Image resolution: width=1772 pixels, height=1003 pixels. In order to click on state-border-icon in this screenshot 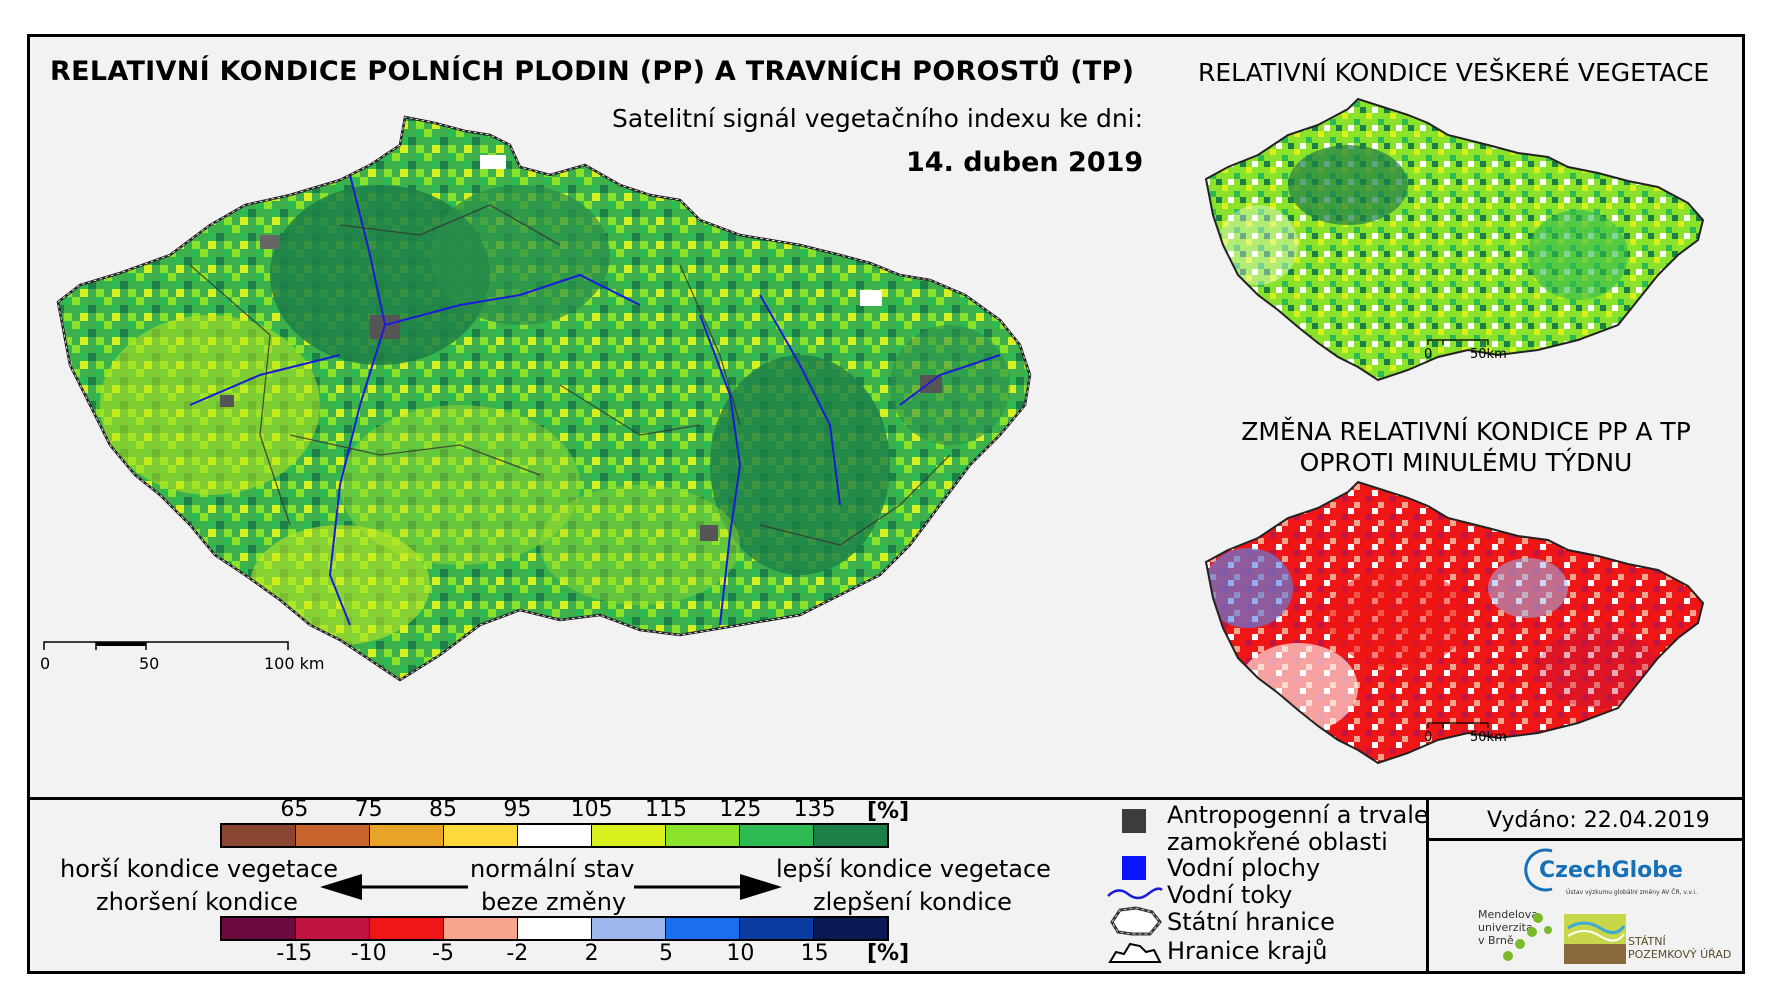, I will do `click(1136, 921)`.